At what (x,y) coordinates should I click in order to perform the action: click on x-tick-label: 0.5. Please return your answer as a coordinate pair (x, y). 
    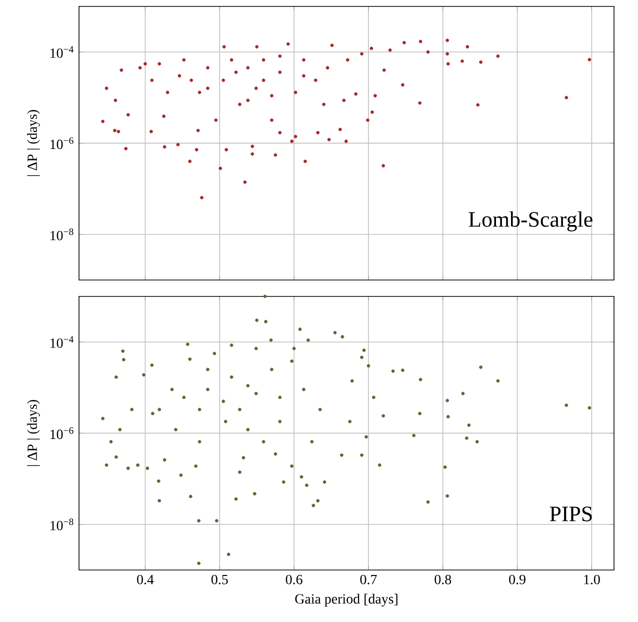
    Looking at the image, I should click on (219, 579).